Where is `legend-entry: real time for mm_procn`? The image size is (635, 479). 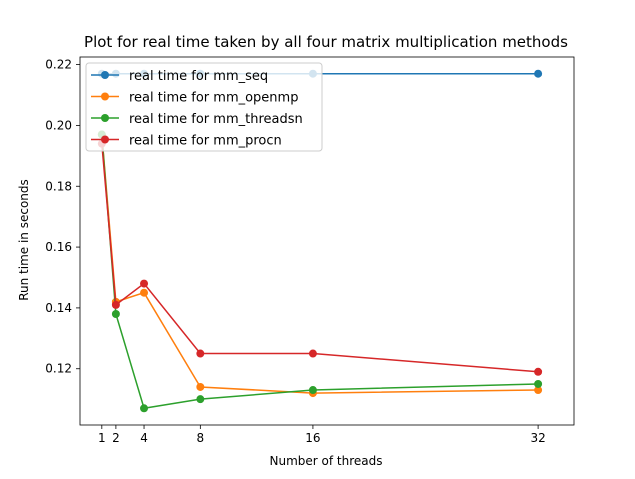
legend-entry: real time for mm_procn is located at coordinates (186, 141).